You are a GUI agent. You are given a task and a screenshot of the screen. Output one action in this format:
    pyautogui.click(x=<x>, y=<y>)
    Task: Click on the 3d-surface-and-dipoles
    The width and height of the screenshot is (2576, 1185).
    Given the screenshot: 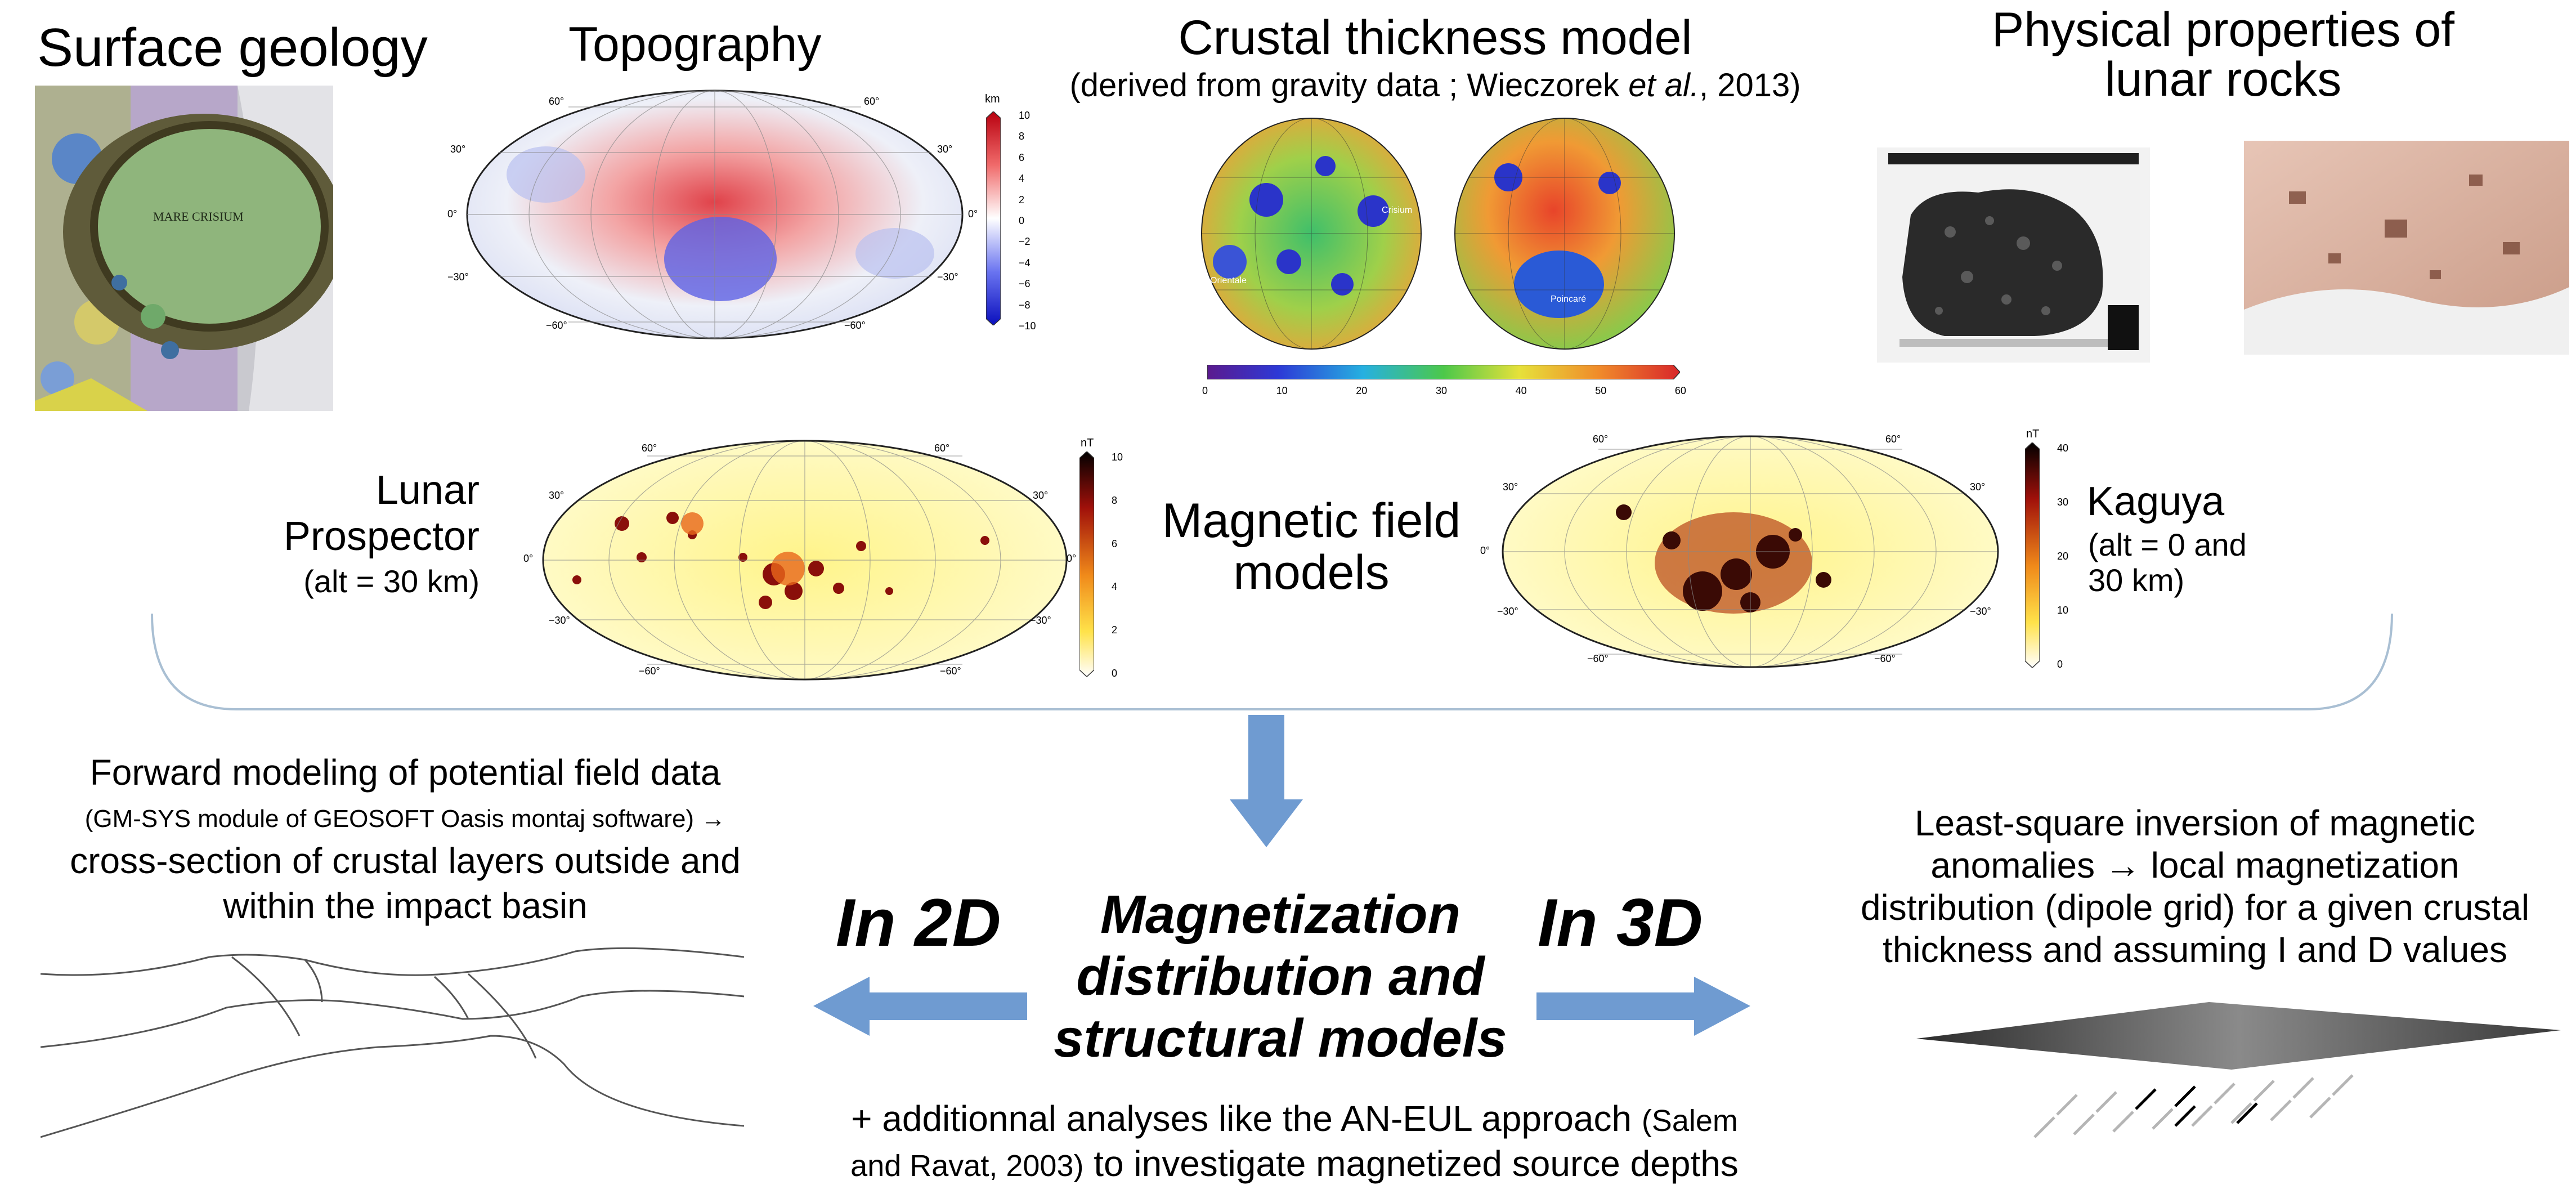 What is the action you would take?
    pyautogui.click(x=2238, y=1070)
    